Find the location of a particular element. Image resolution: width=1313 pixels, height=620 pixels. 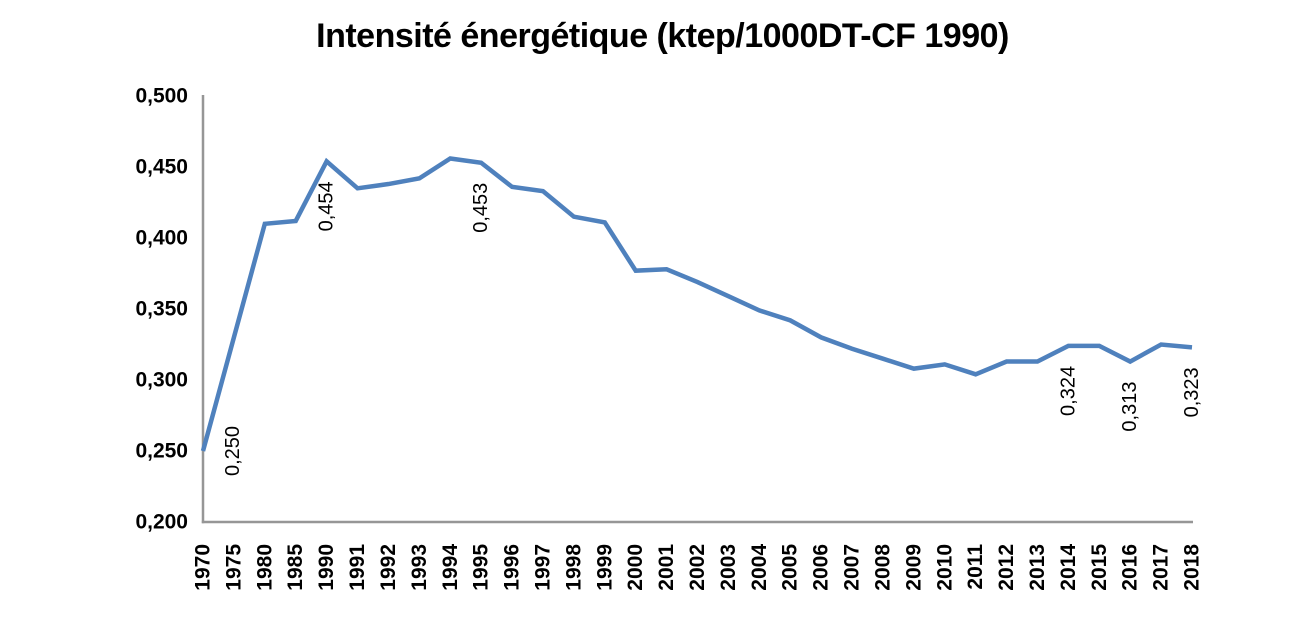

x-tick-label: 1995 is located at coordinates (481, 567).